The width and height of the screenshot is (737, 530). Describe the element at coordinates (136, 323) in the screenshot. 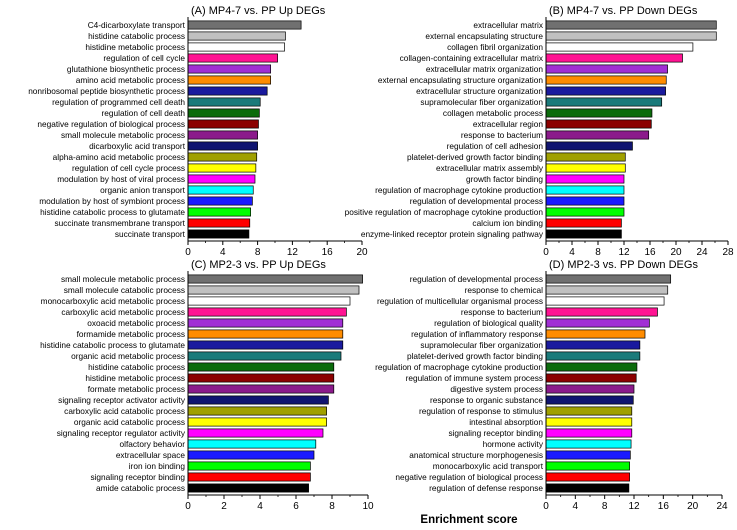

I see `category-label: oxoacid metabolic process` at that location.